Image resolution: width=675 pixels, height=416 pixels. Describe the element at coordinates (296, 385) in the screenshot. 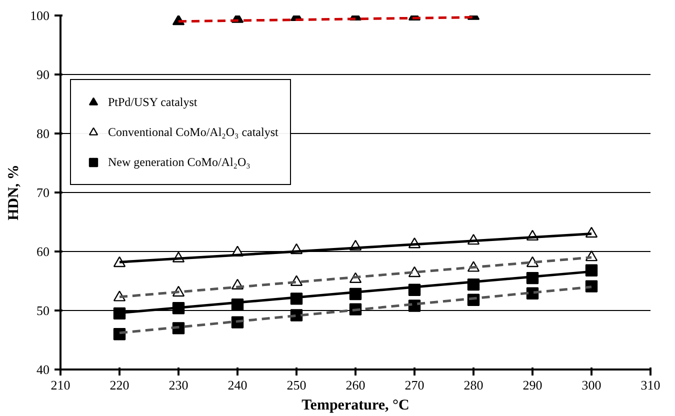

I see `x-tick-label: 250` at that location.